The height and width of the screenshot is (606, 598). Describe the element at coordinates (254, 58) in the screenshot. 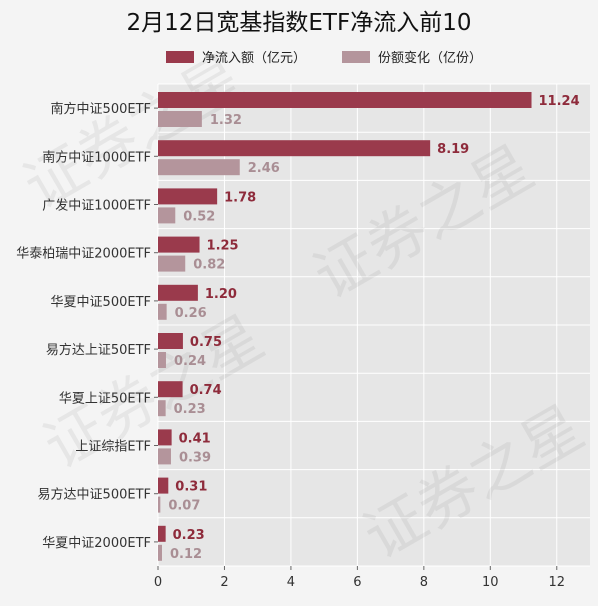

I see `legend-label-inflow: 净流入额（亿元）` at that location.